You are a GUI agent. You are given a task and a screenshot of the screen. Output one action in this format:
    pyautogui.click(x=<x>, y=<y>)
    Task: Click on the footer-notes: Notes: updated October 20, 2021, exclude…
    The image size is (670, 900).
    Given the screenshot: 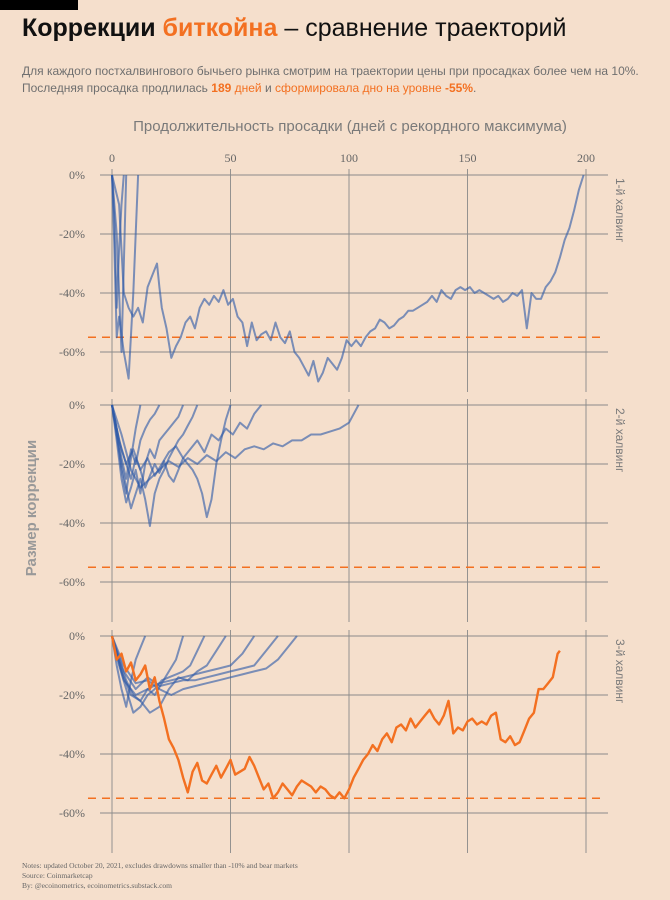 What is the action you would take?
    pyautogui.click(x=160, y=876)
    